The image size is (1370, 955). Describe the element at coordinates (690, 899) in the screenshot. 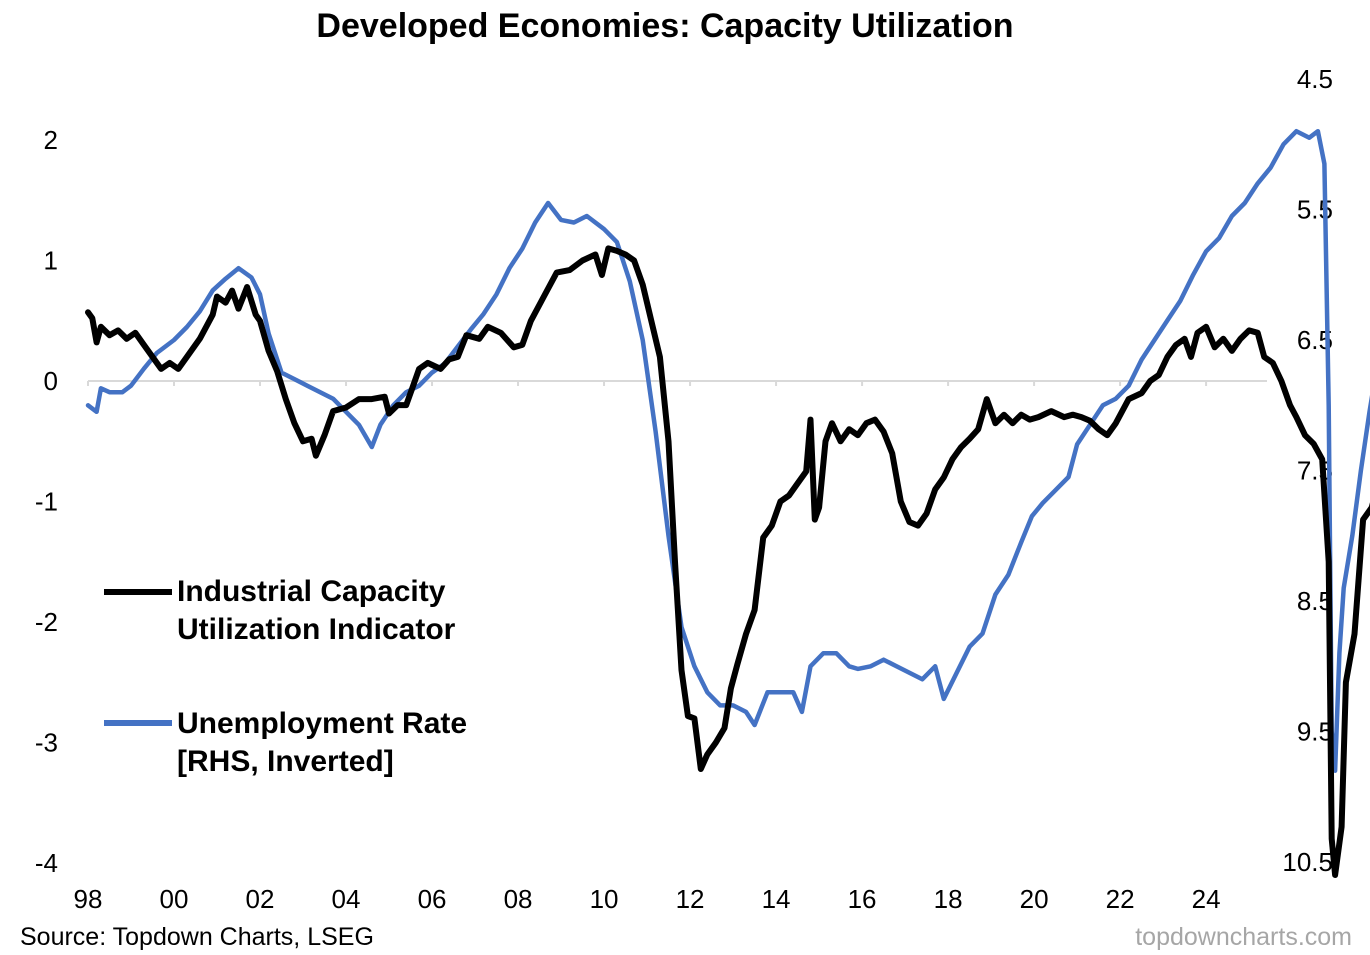

I see `x-tick-label: 12` at that location.